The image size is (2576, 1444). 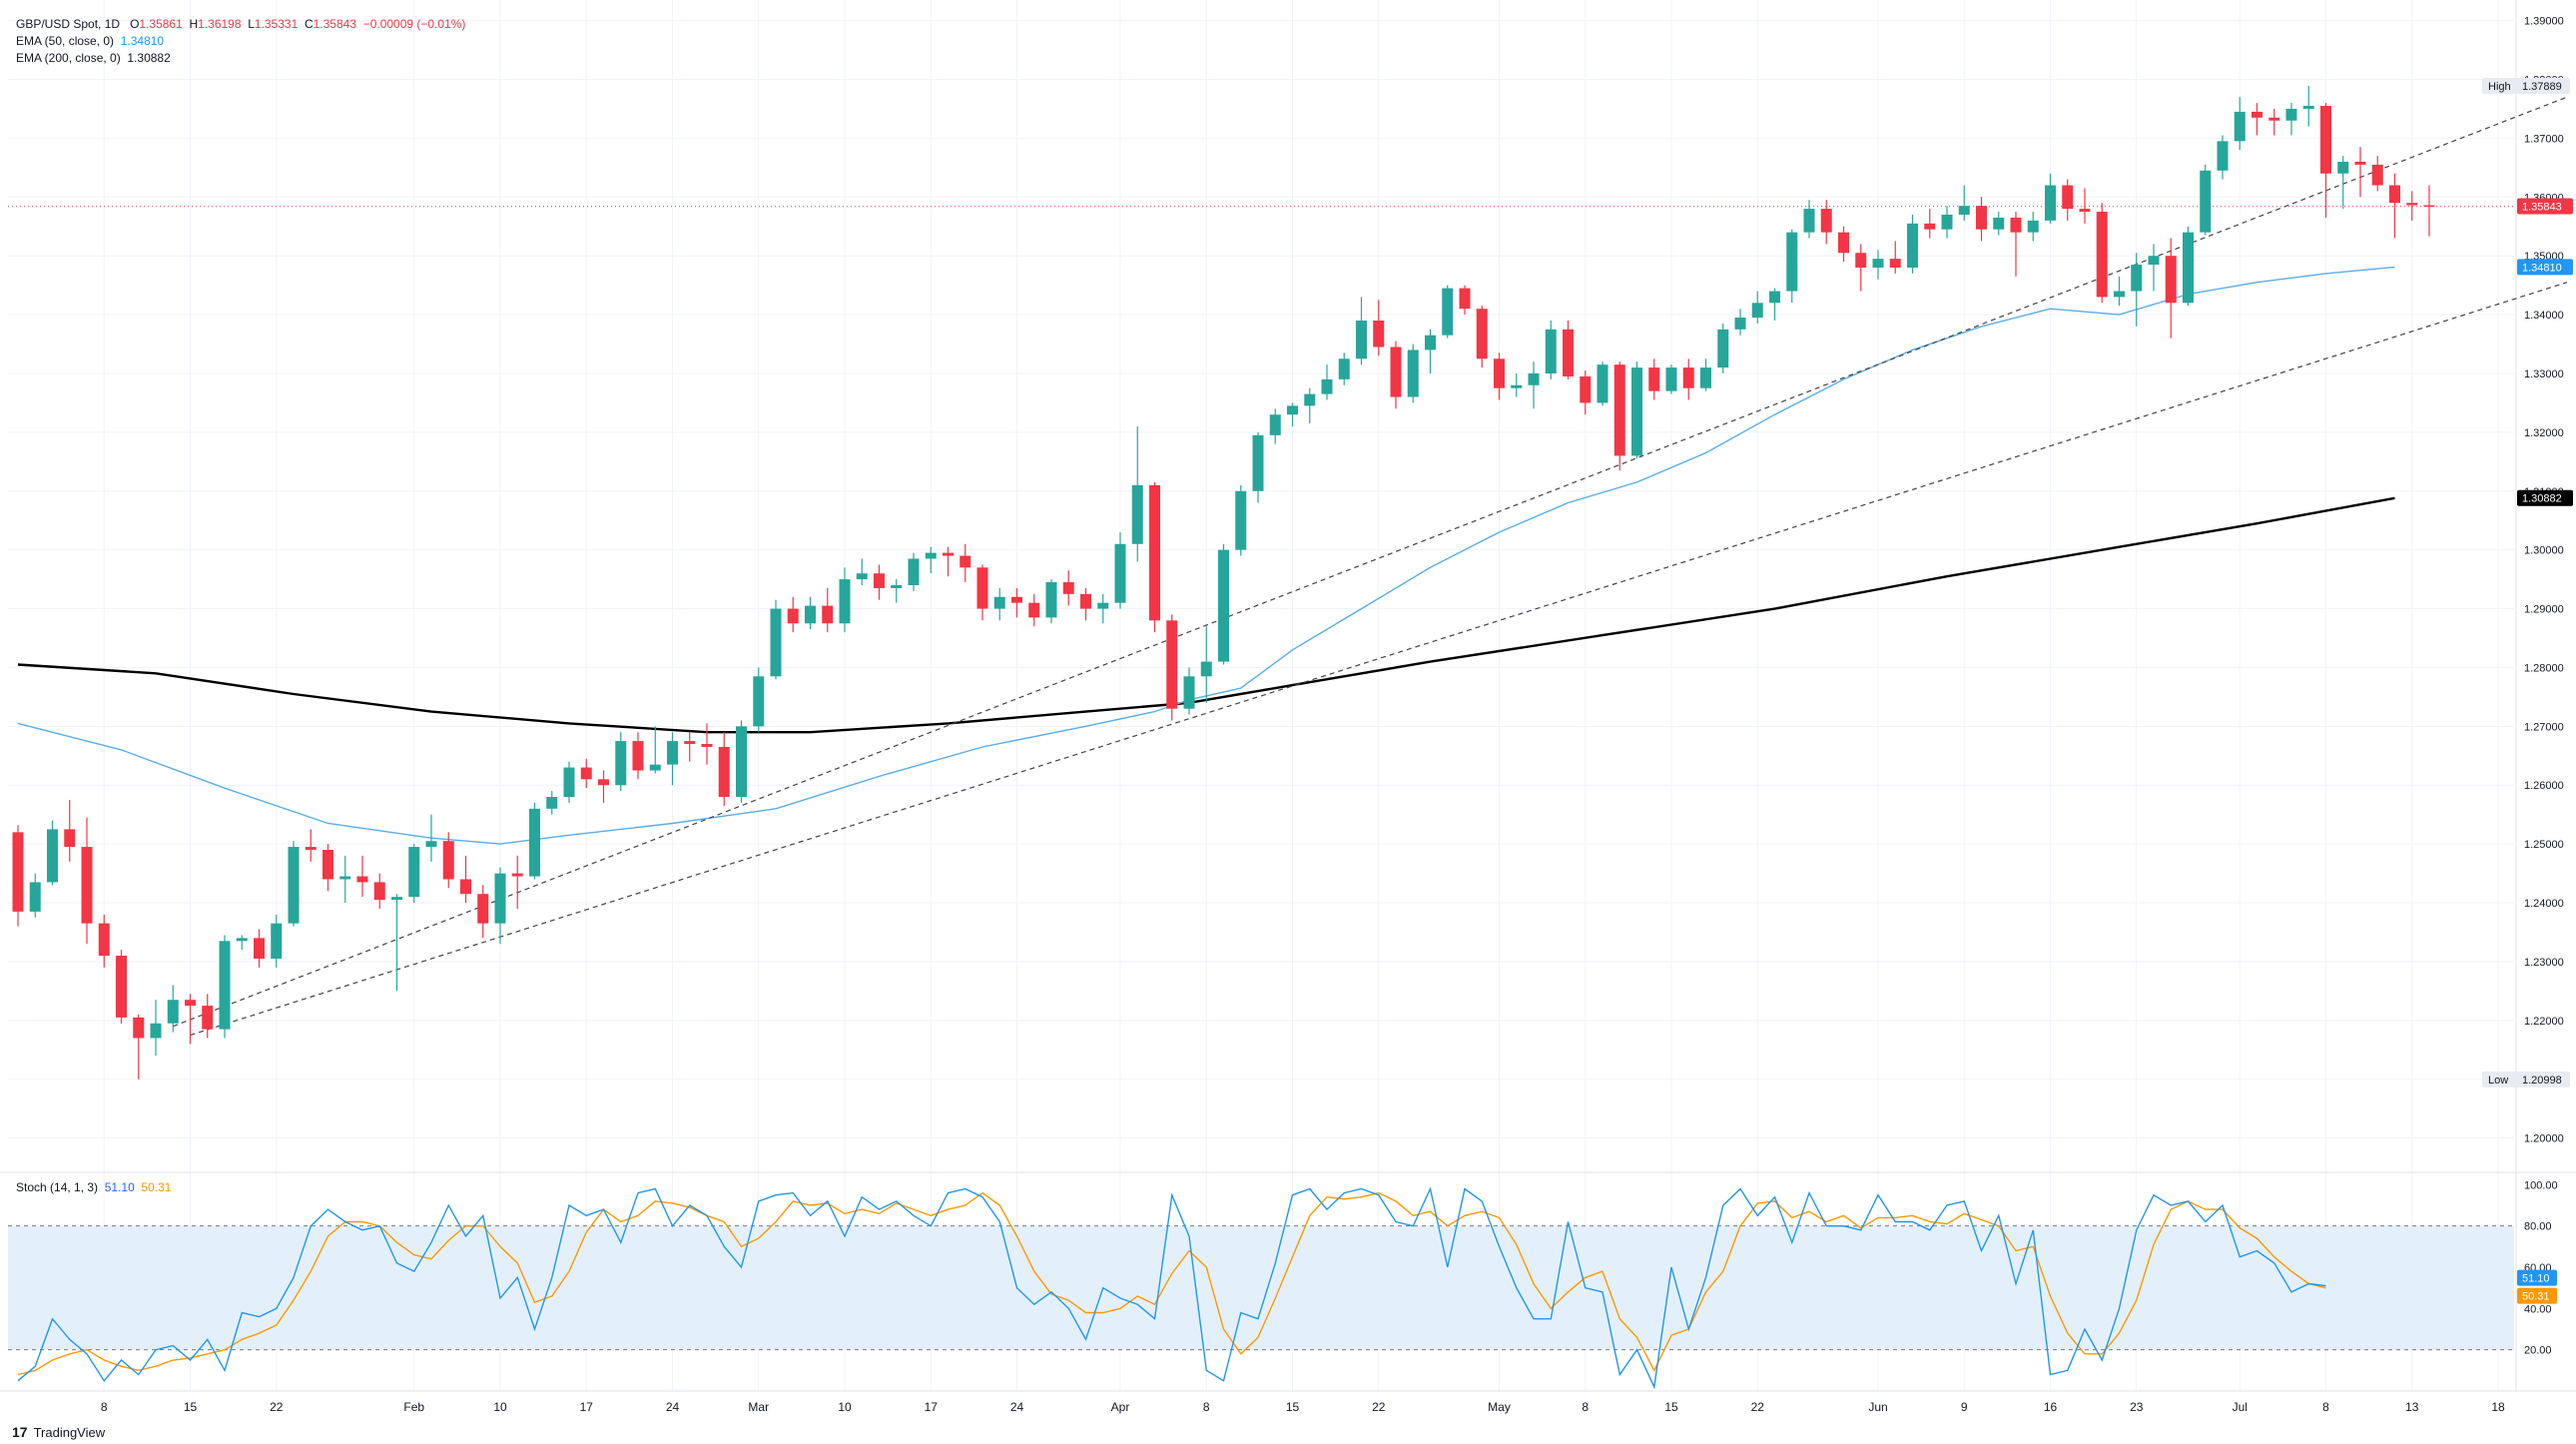 What do you see at coordinates (2542, 1081) in the screenshot?
I see `low-tag-value: 1.20998` at bounding box center [2542, 1081].